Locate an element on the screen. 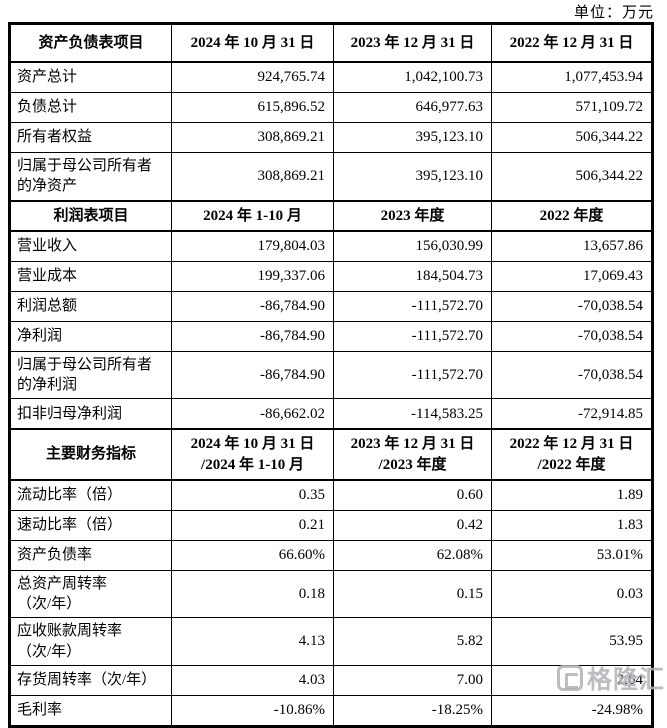 Image resolution: width=667 pixels, height=728 pixels. value-cell: 1,077,453.94 is located at coordinates (572, 77).